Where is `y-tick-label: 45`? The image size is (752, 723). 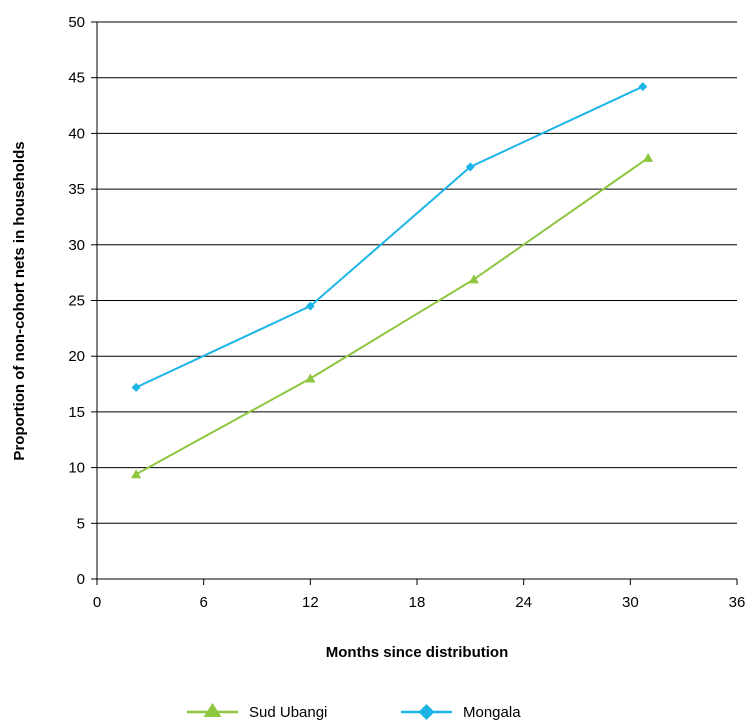
y-tick-label: 45 is located at coordinates (76, 78).